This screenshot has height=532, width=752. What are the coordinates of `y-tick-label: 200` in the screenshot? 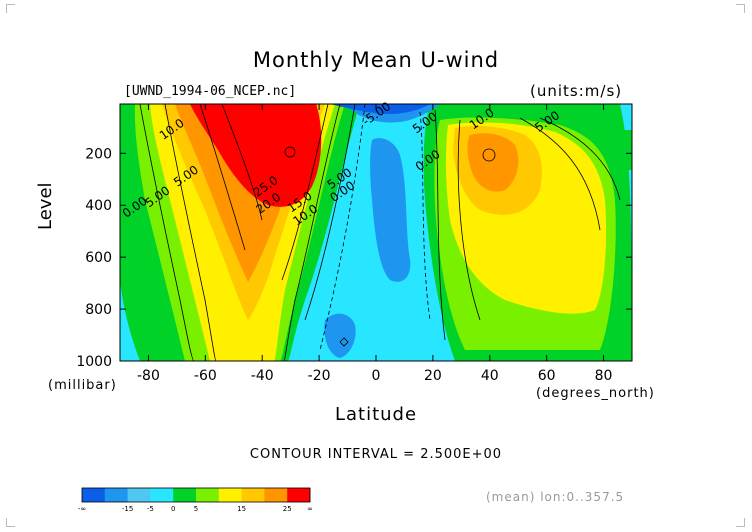 It's located at (98, 154).